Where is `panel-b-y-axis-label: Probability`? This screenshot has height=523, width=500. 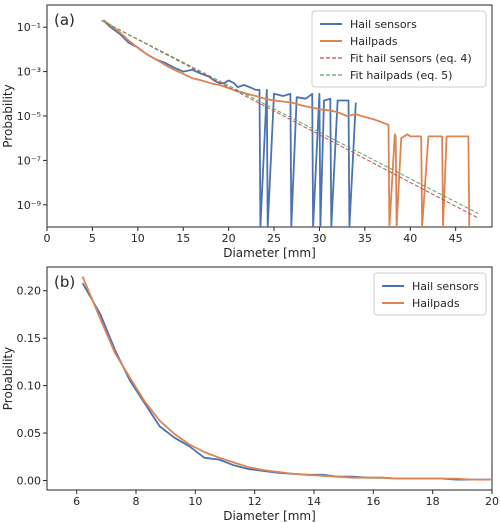
panel-b-y-axis-label: Probability is located at coordinates (8, 378).